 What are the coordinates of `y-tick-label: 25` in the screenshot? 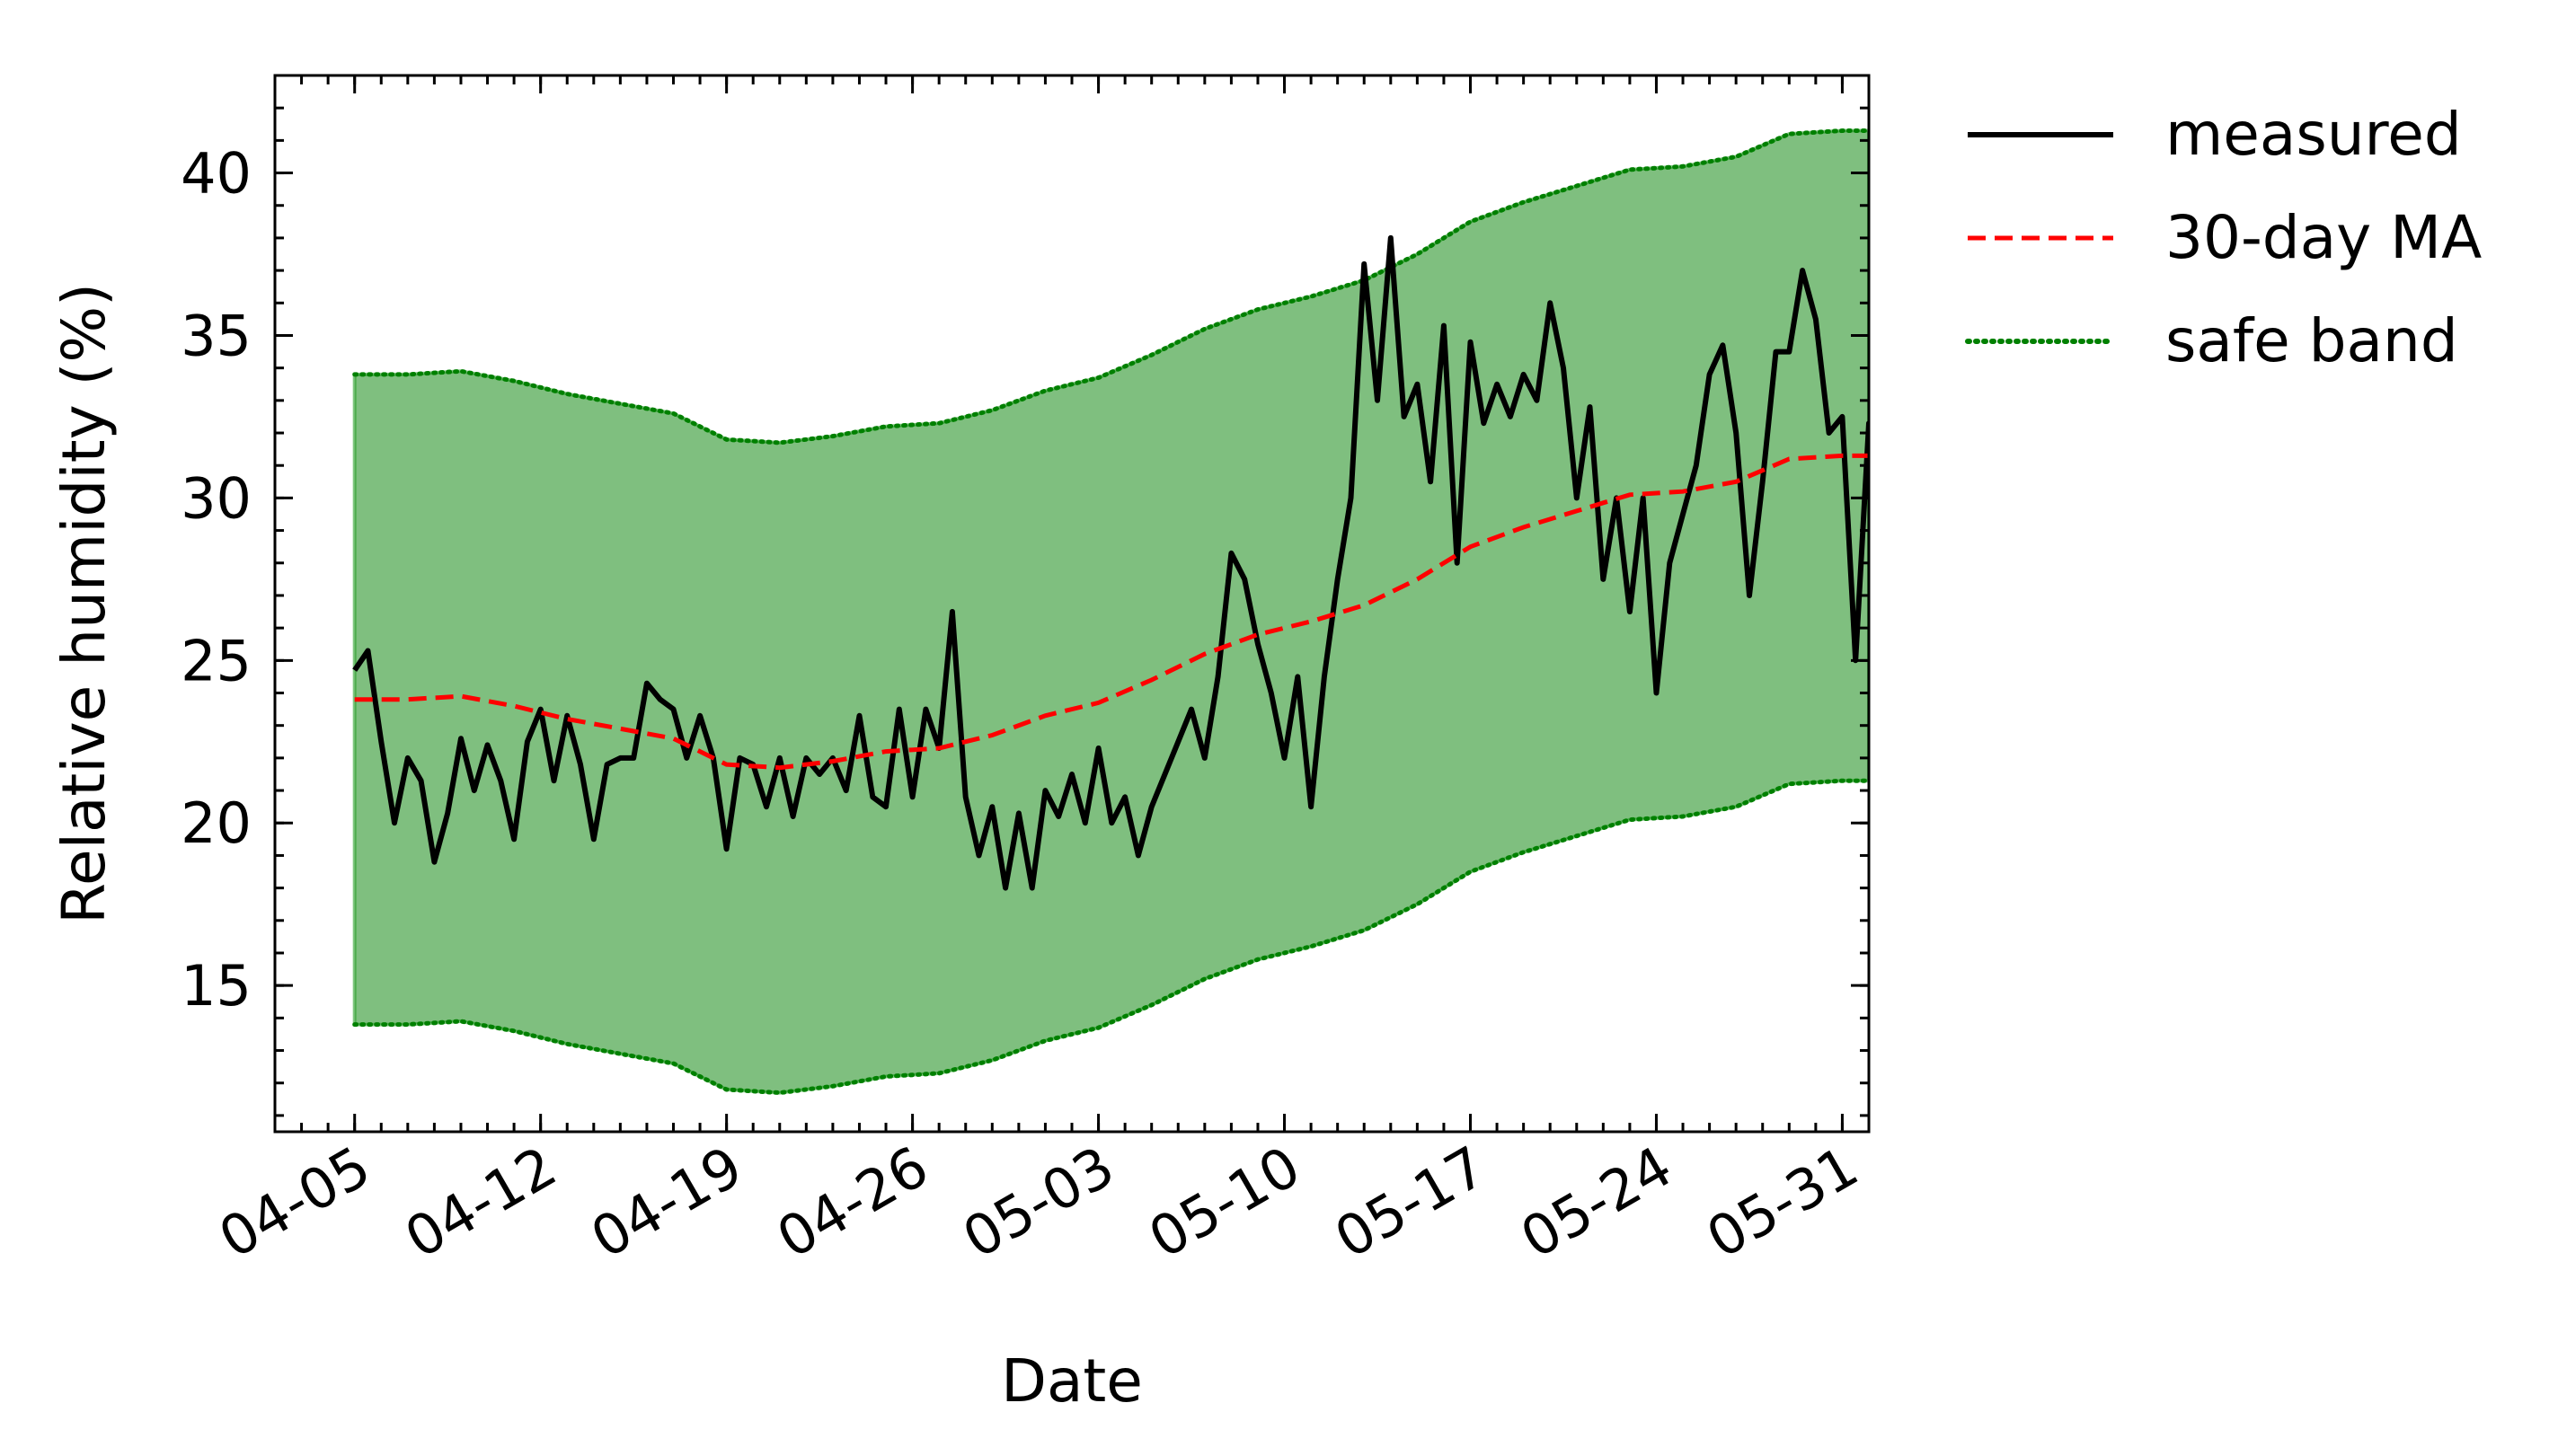 It's located at (216, 660).